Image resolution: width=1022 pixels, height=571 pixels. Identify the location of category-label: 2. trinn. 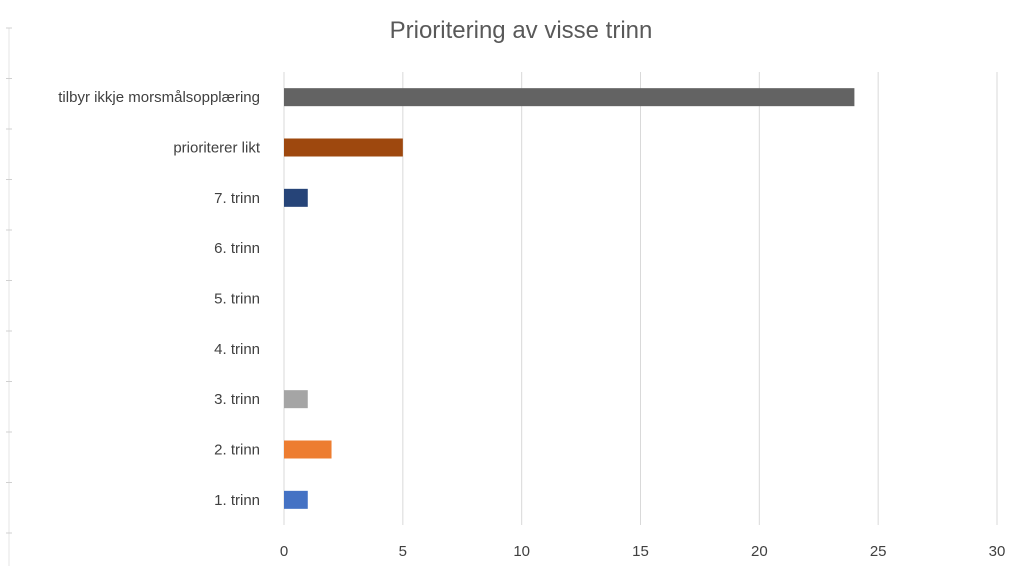
(237, 450).